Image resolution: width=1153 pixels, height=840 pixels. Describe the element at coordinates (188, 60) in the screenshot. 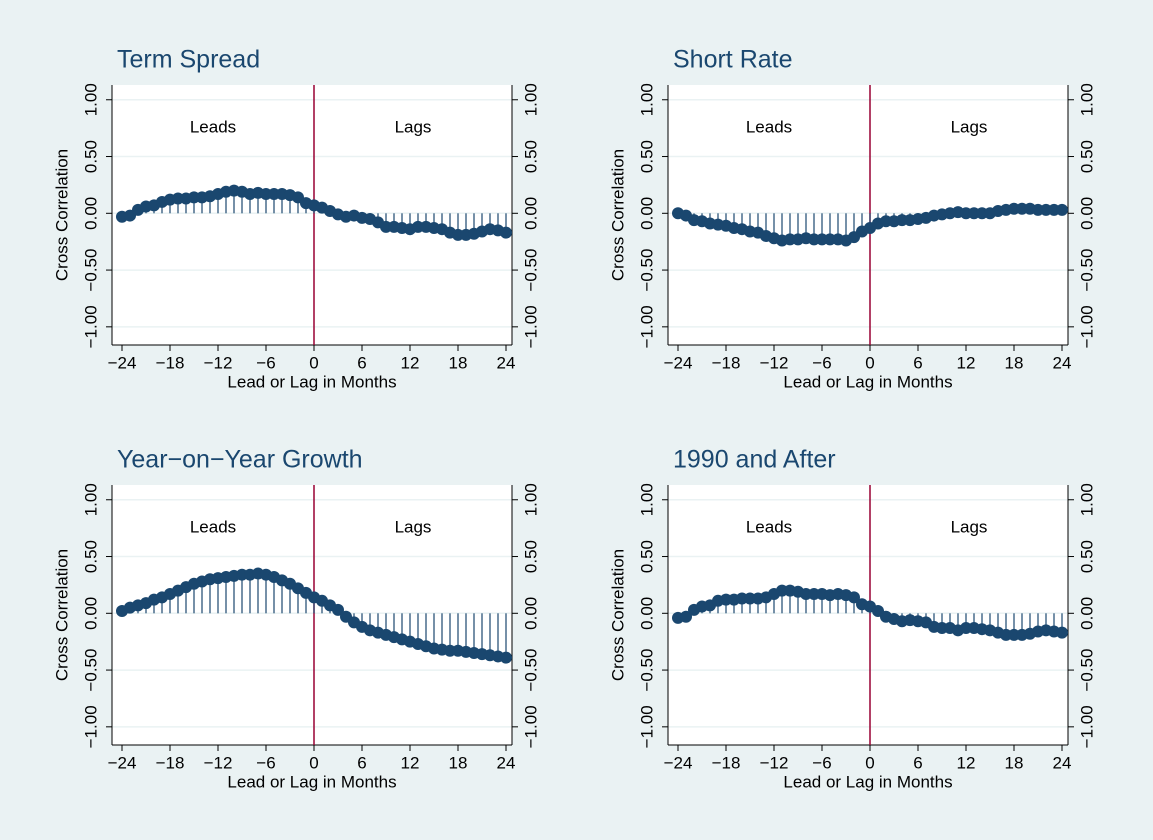

I see `chart-title: Term Spread` at that location.